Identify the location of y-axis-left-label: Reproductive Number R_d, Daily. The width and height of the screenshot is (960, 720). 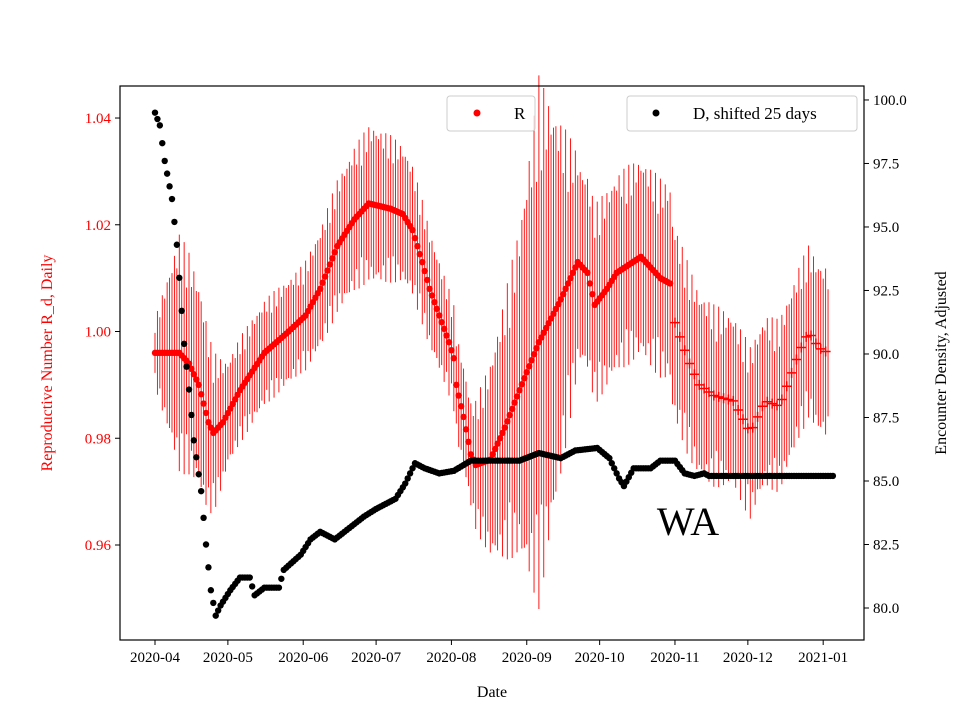
(47, 363).